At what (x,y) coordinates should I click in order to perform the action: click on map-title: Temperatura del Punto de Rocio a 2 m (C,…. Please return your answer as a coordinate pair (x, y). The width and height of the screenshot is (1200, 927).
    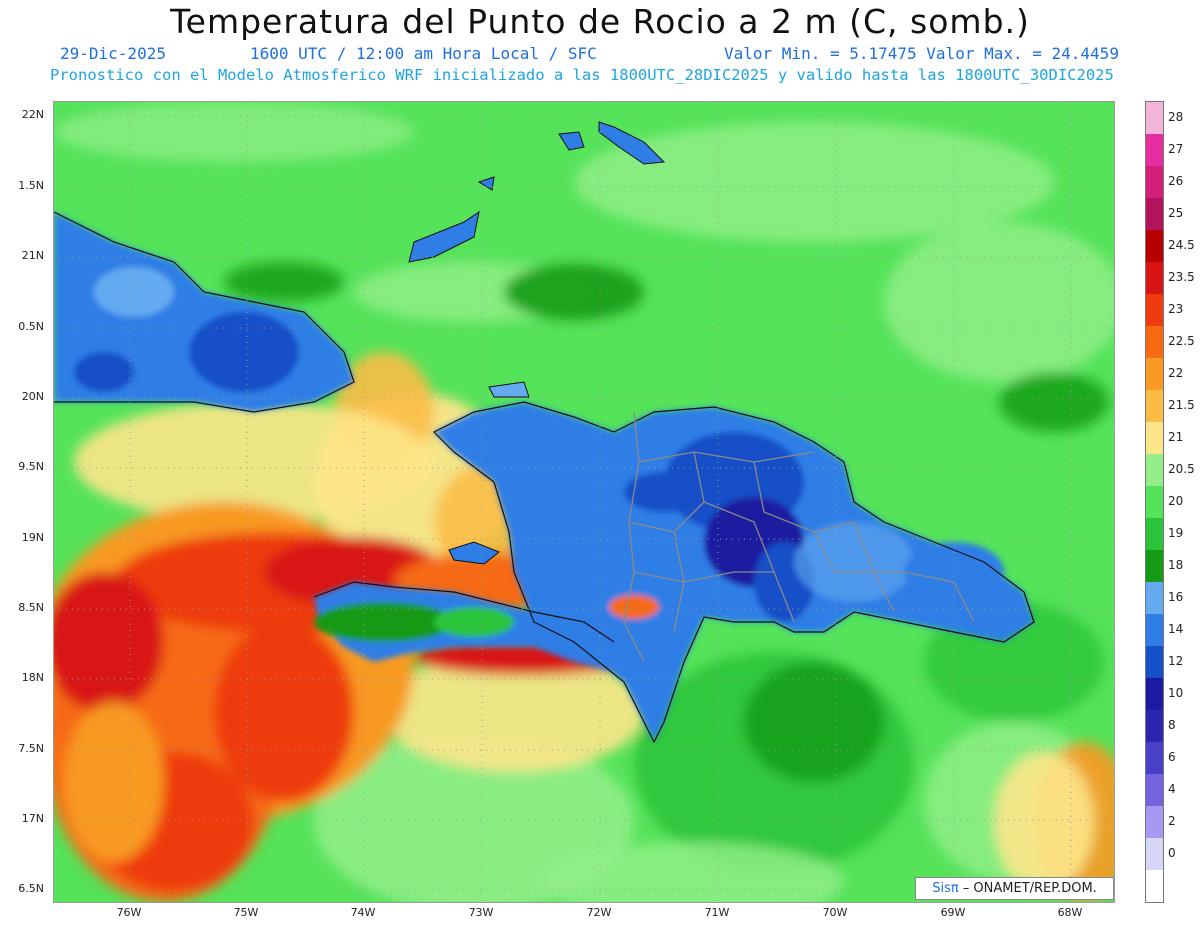
    Looking at the image, I should click on (600, 21).